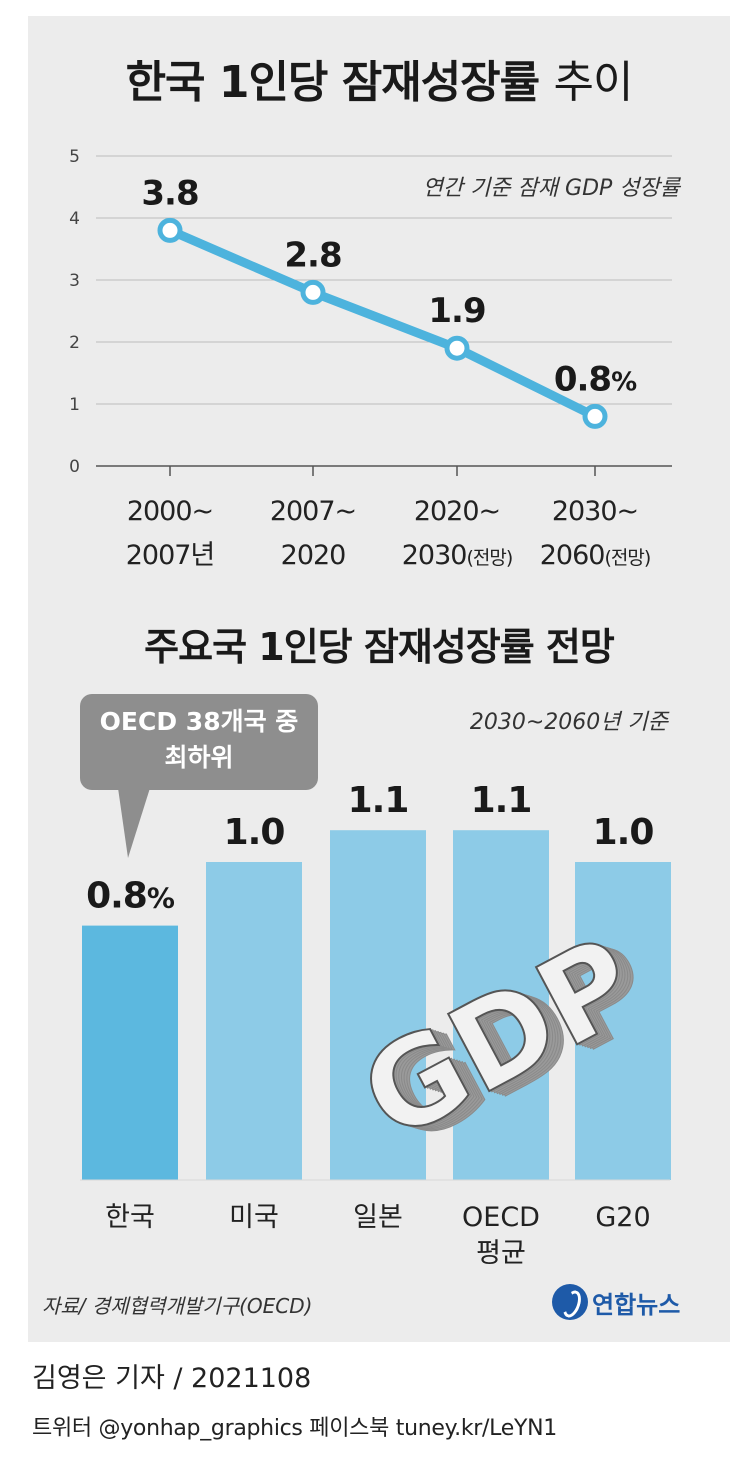 This screenshot has height=1460, width=742. Describe the element at coordinates (199, 742) in the screenshot. I see `callout-bubble: OECD 38개국 중 최하위` at that location.